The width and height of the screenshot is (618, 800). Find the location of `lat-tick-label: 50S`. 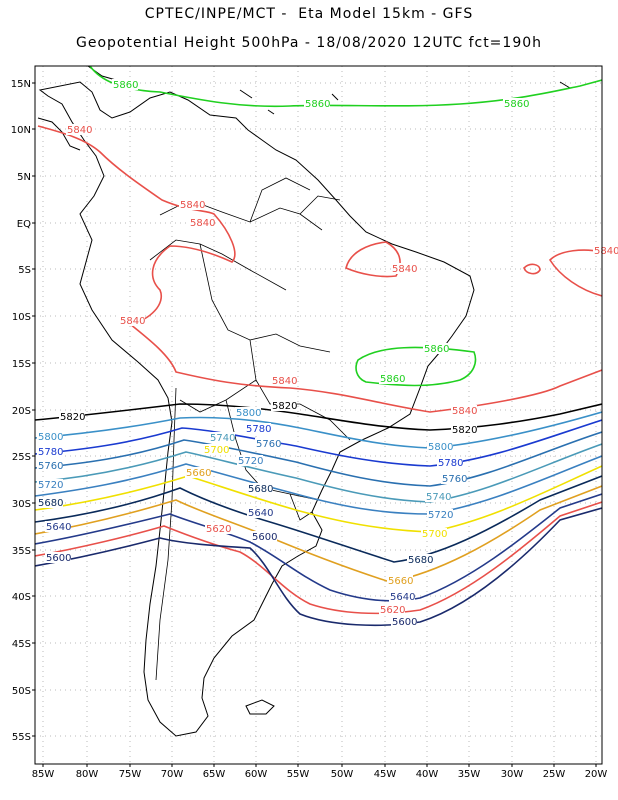

lat-tick-label: 50S is located at coordinates (21, 691).